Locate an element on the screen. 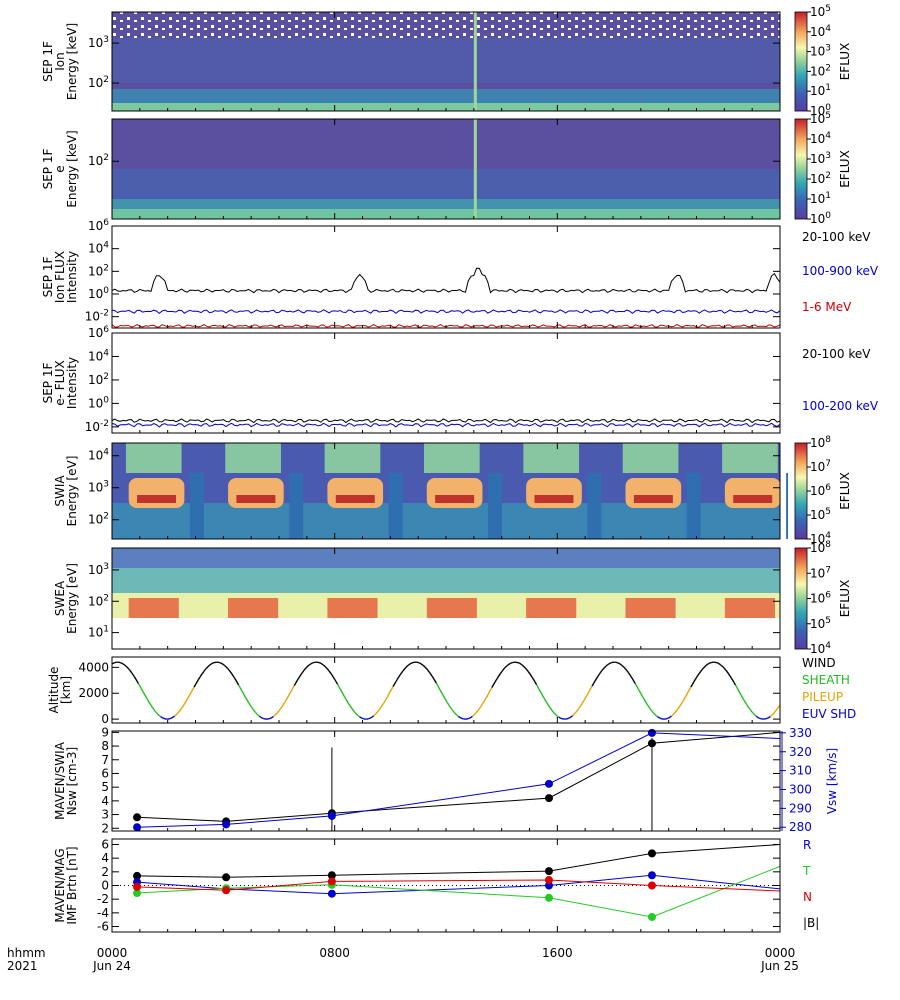  y-axis-label-line: Intensity is located at coordinates (72, 277).